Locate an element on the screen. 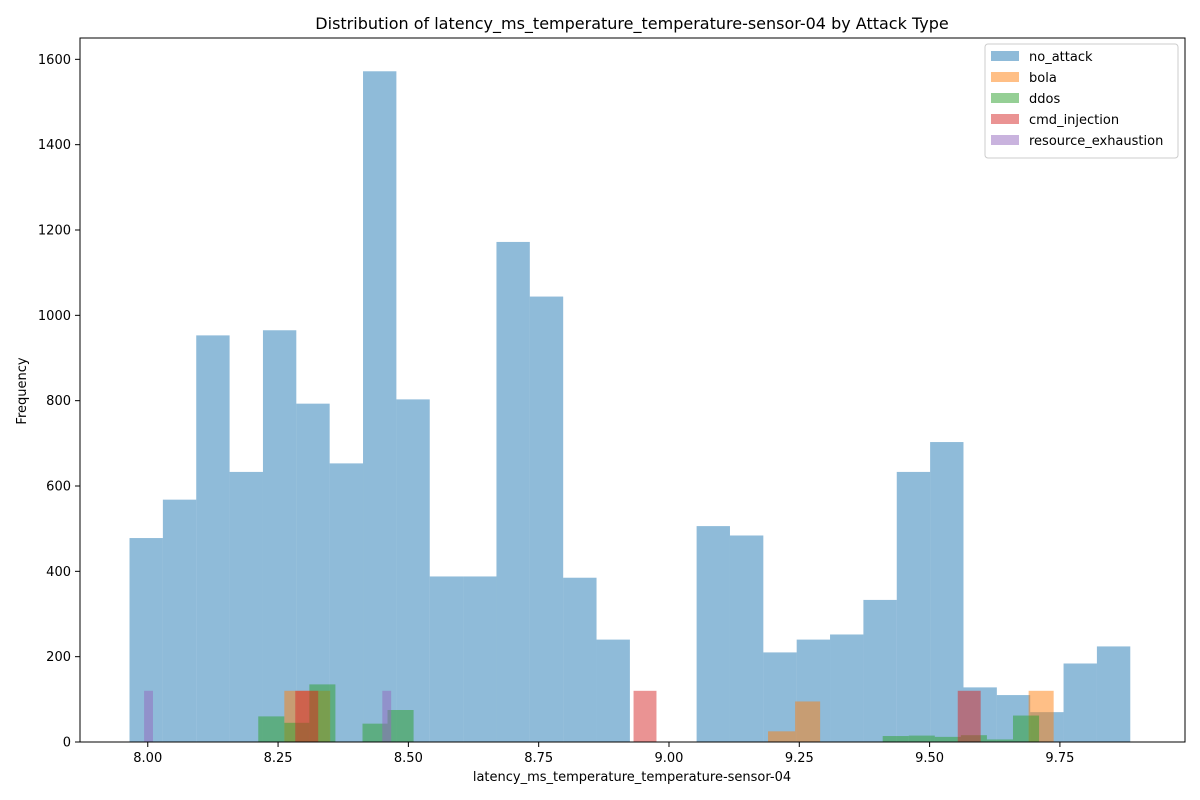 This screenshot has height=800, width=1200. y-axis-label: Frequency is located at coordinates (22, 390).